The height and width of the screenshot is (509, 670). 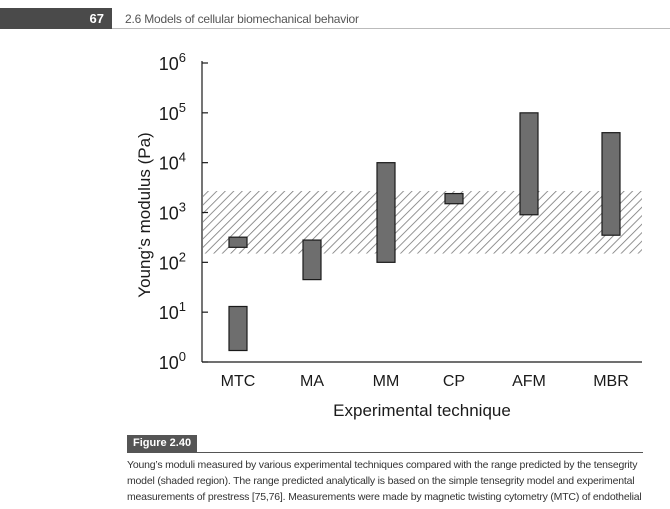 What do you see at coordinates (172, 311) in the screenshot?
I see `y-tick-label: 10¹` at bounding box center [172, 311].